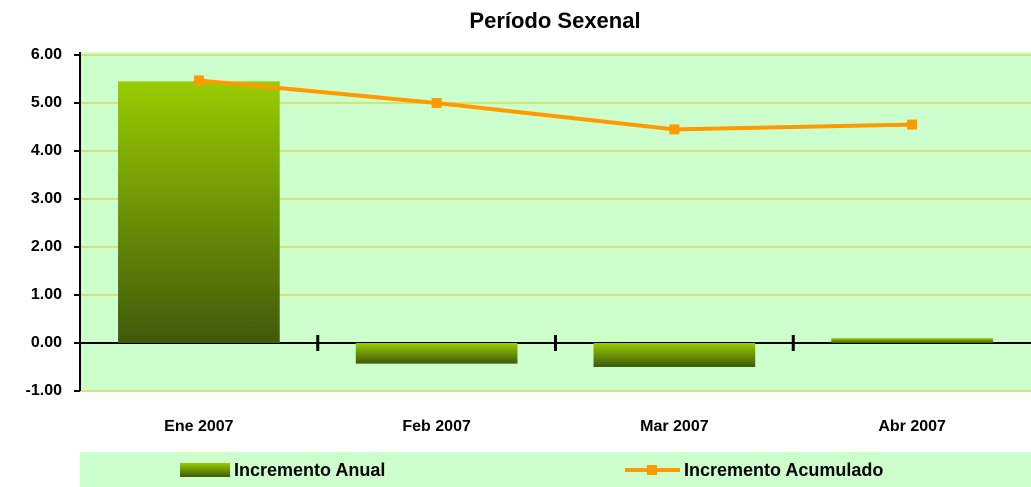  Describe the element at coordinates (309, 470) in the screenshot. I see `legend-label: Incremento Anual` at that location.